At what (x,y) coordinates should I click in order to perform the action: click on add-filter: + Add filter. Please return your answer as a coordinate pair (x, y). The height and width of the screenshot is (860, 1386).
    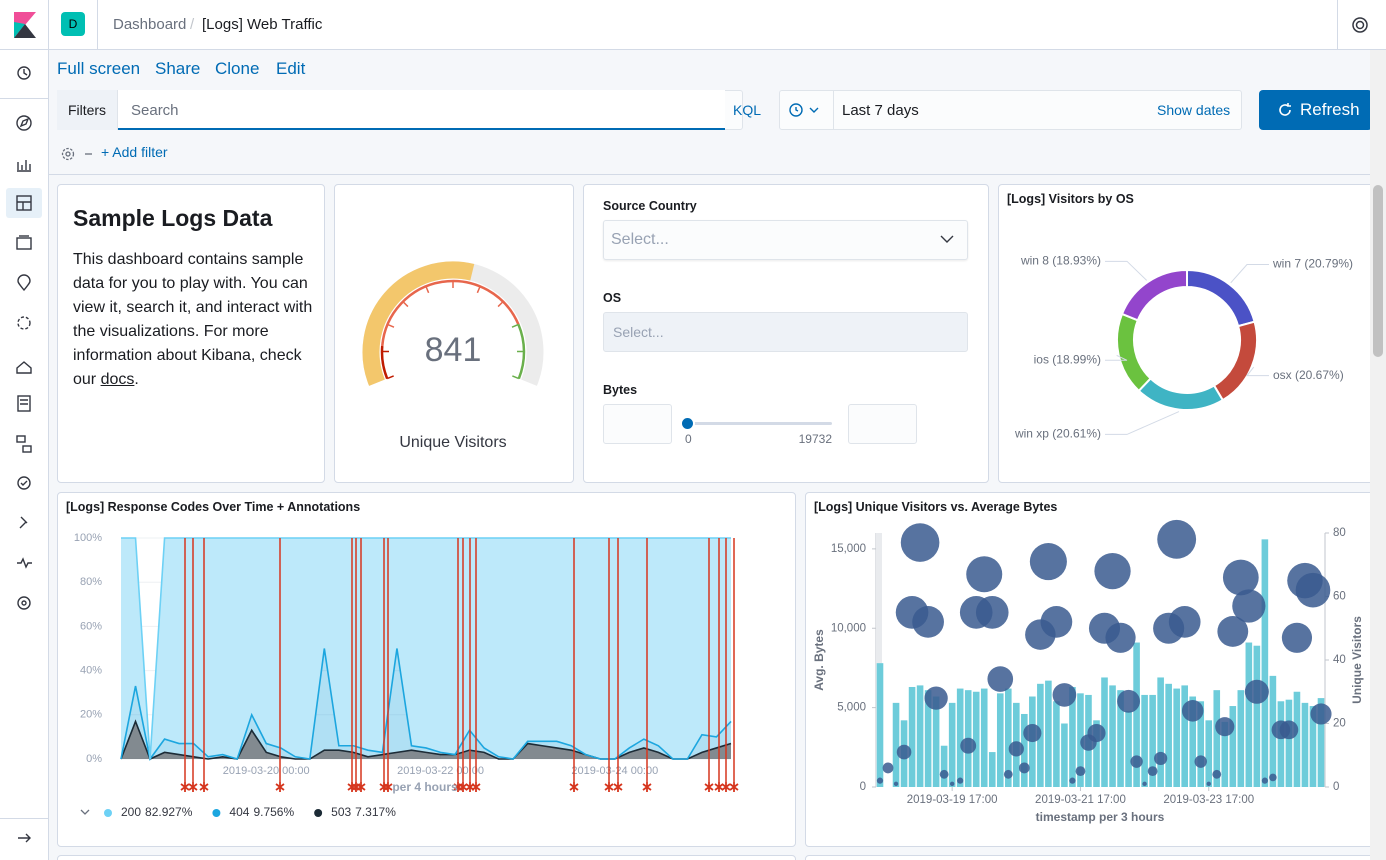
    Looking at the image, I should click on (134, 152).